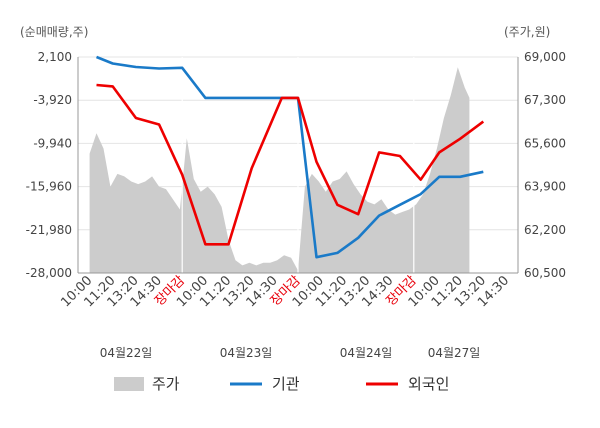 The height and width of the screenshot is (428, 600). I want to click on legend-label-price: 주가, so click(166, 384).